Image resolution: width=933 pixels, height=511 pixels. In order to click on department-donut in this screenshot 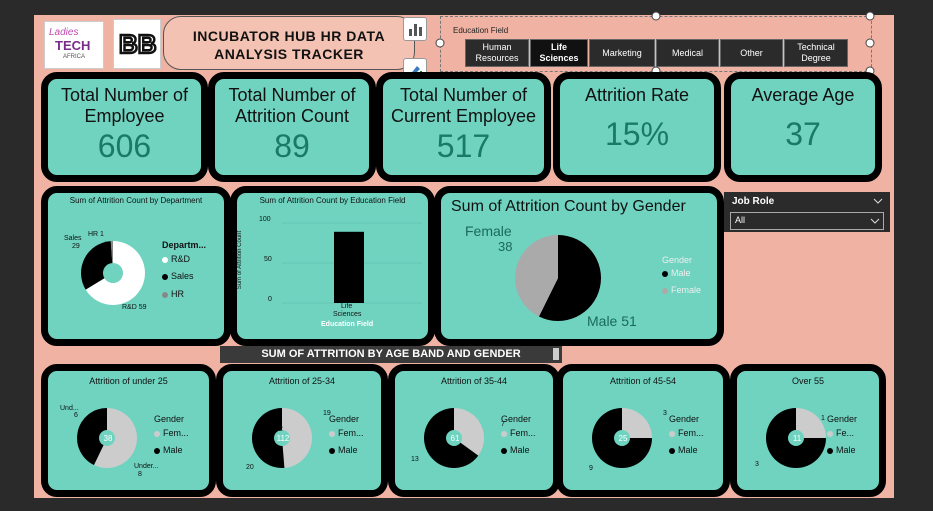, I will do `click(113, 273)`.